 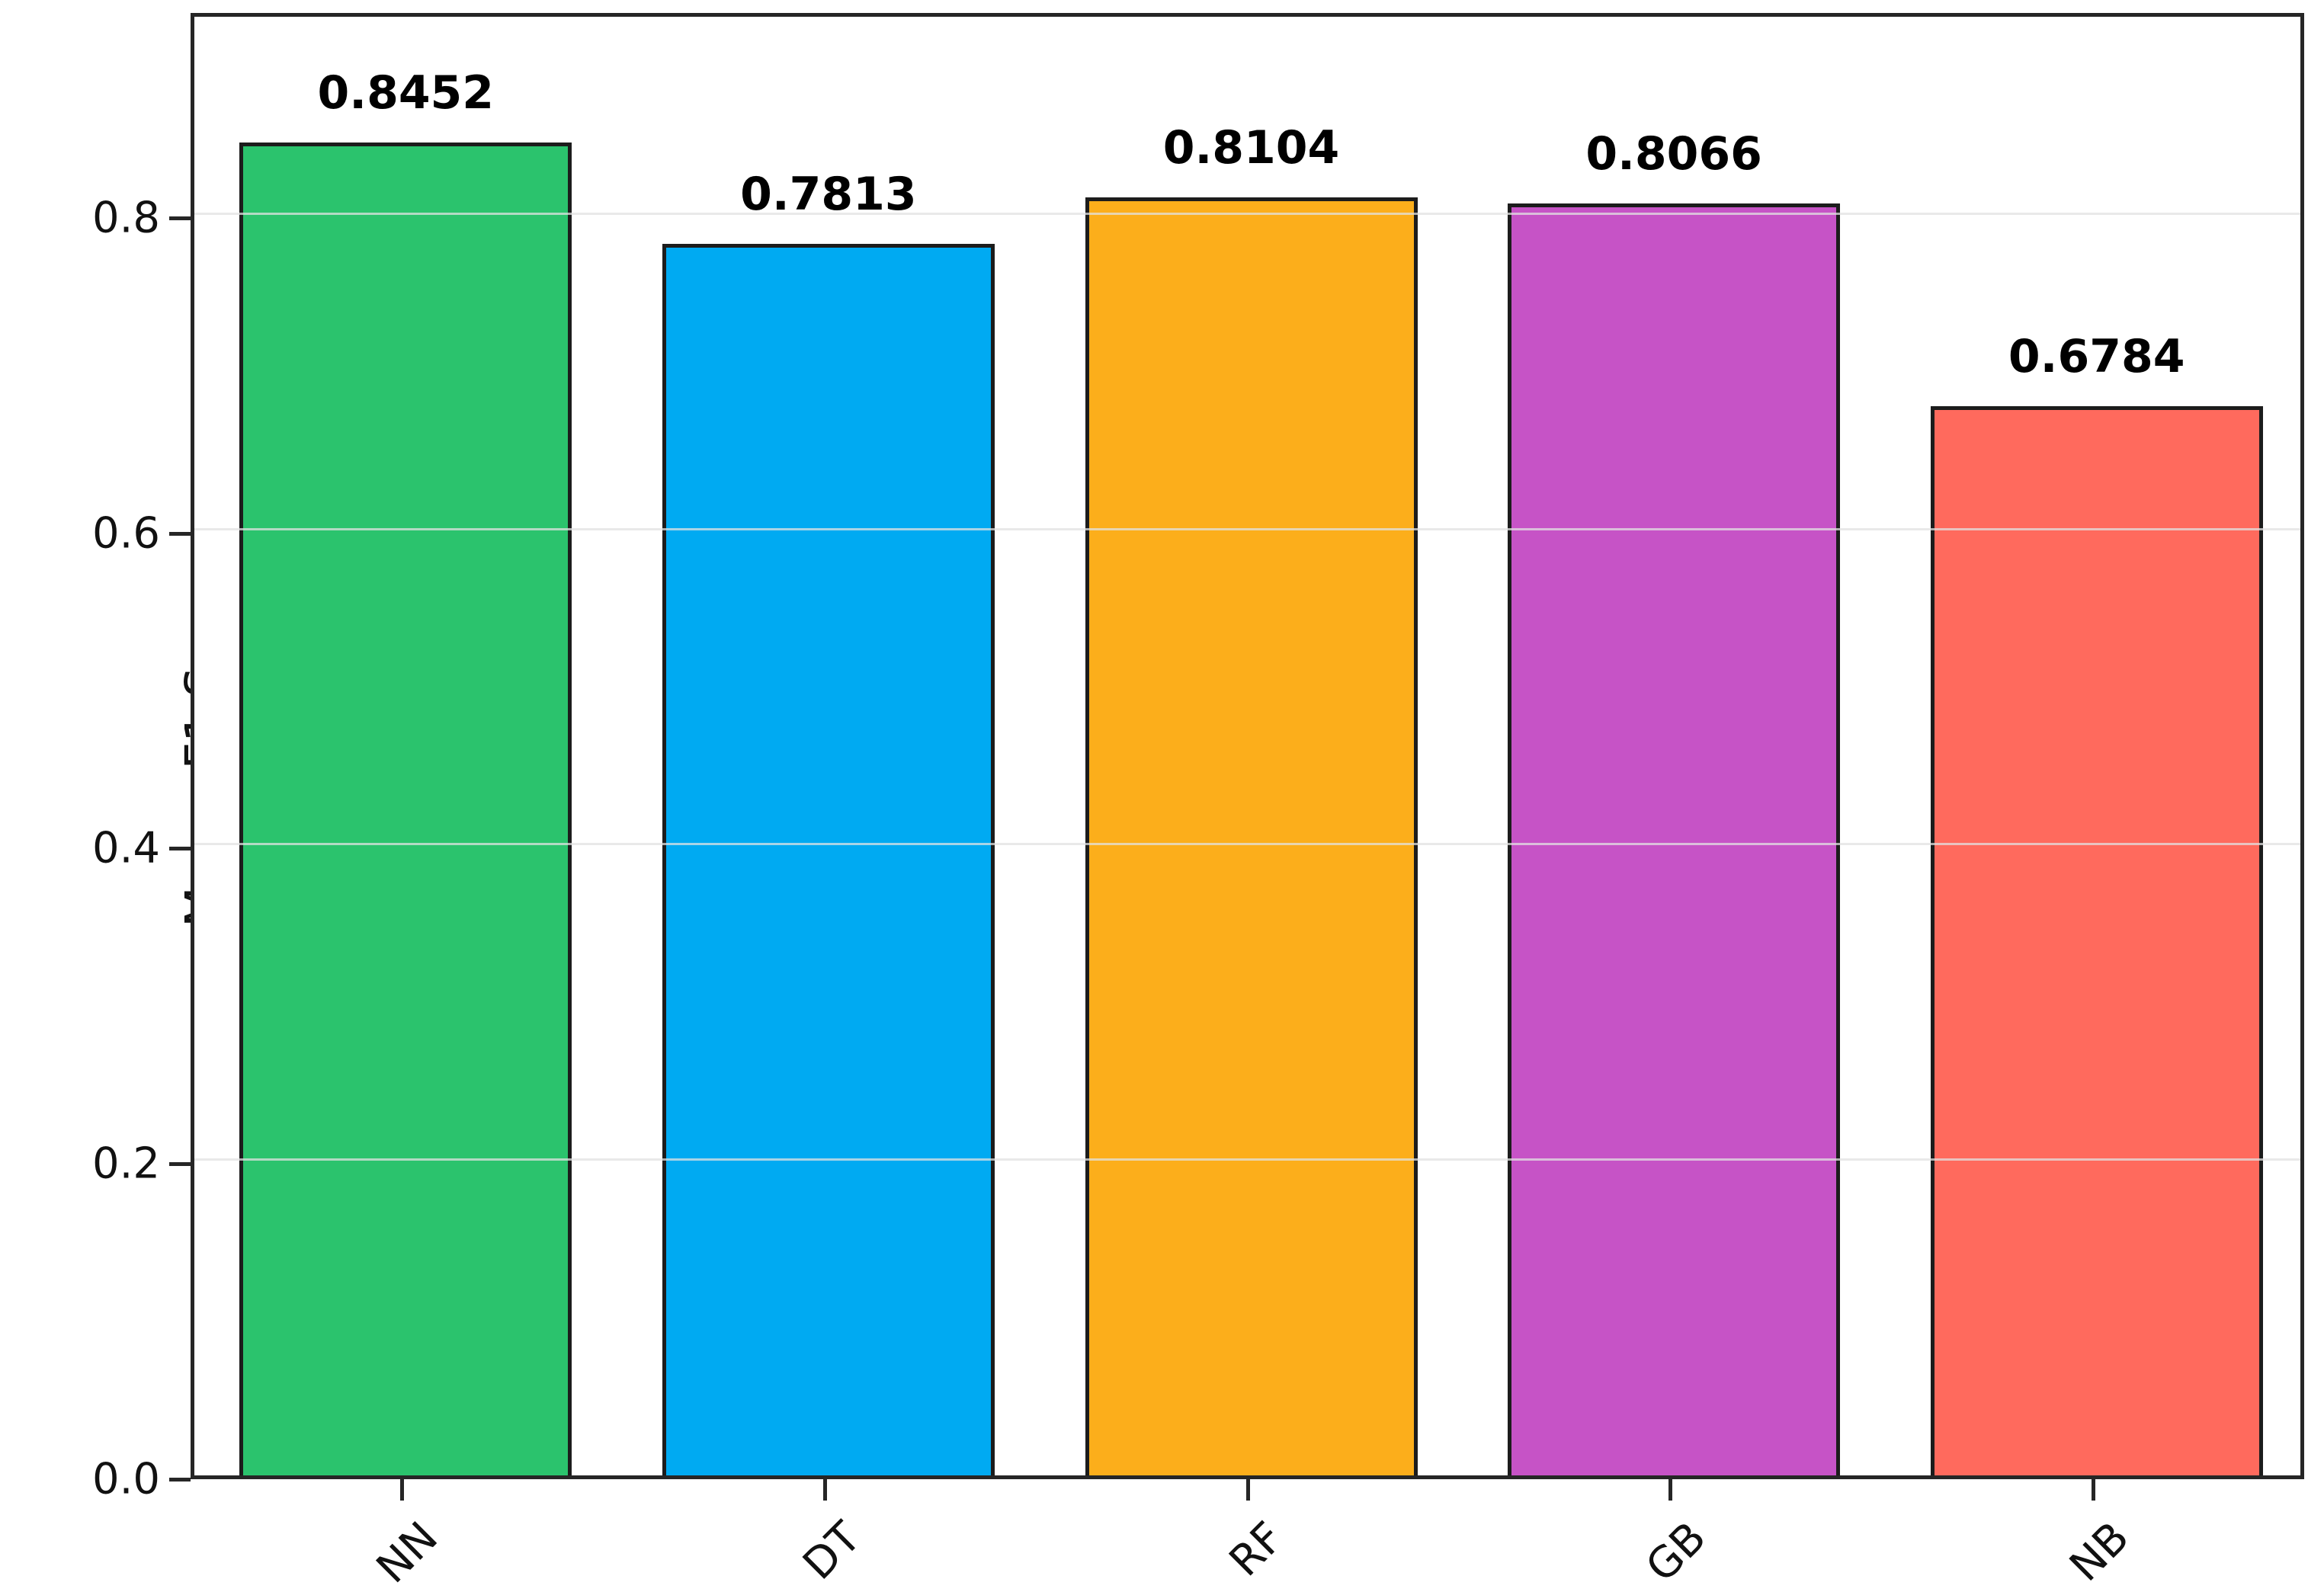 What do you see at coordinates (1673, 154) in the screenshot?
I see `value-label-GB: 0.8066` at bounding box center [1673, 154].